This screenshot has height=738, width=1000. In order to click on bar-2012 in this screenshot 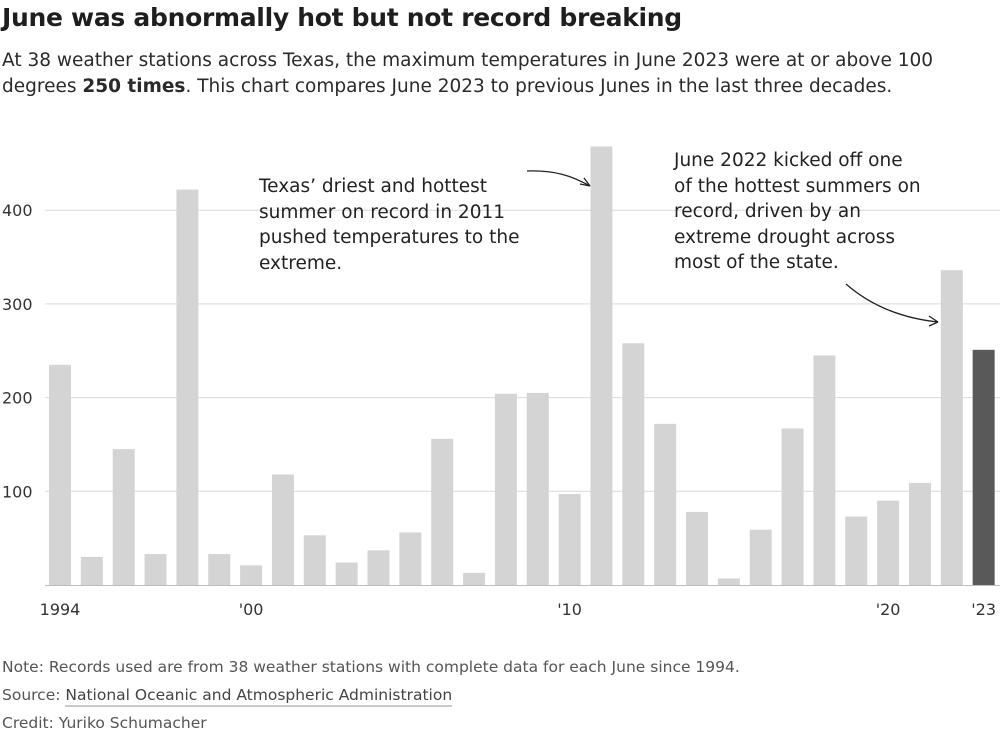, I will do `click(633, 464)`.